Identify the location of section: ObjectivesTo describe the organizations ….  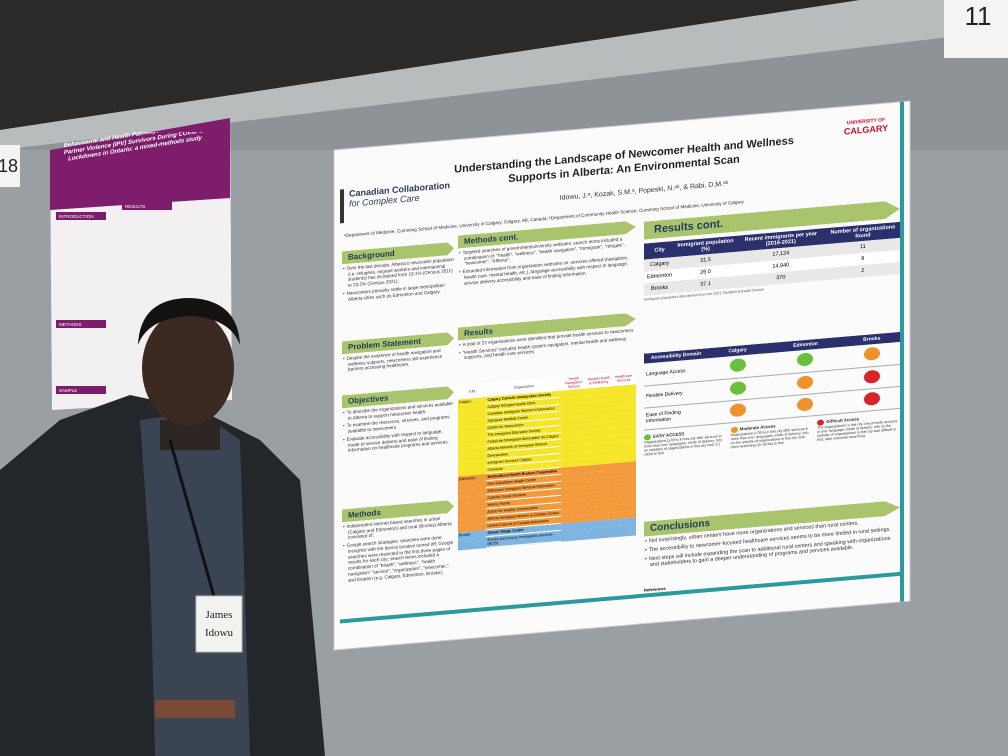
(398, 447).